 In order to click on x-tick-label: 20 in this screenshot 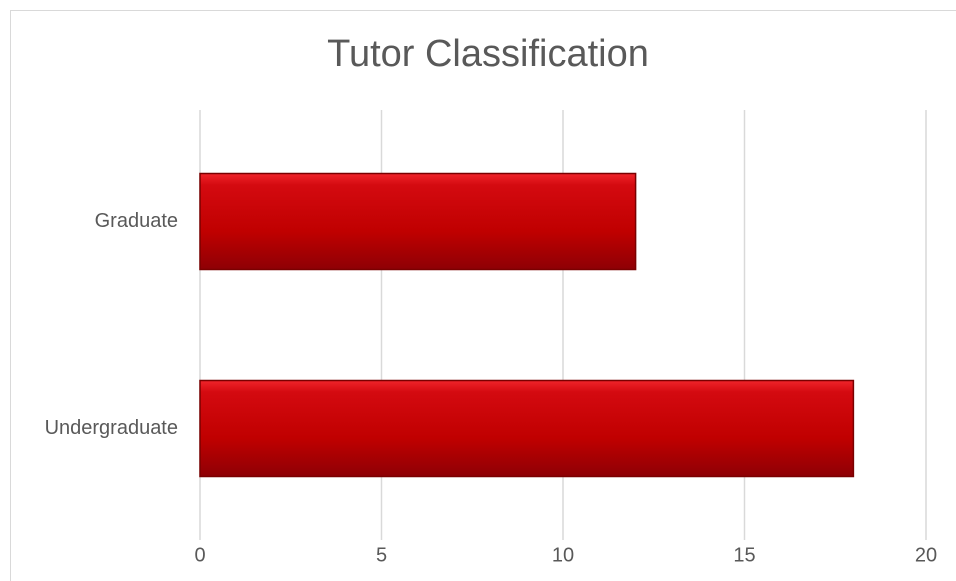, I will do `click(926, 555)`.